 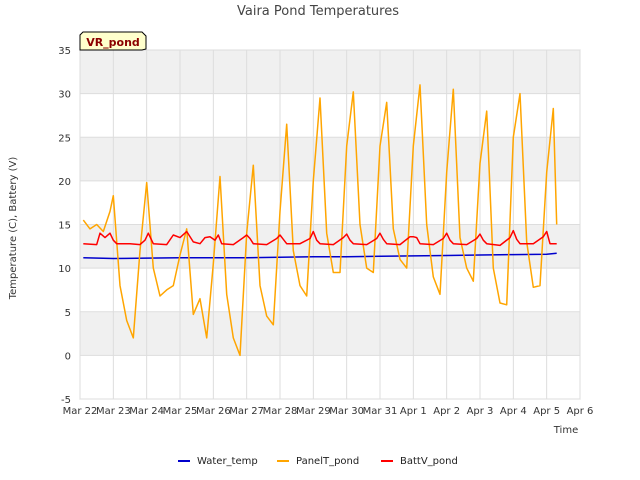 I want to click on x-tick-label: Apr 1, so click(x=413, y=411).